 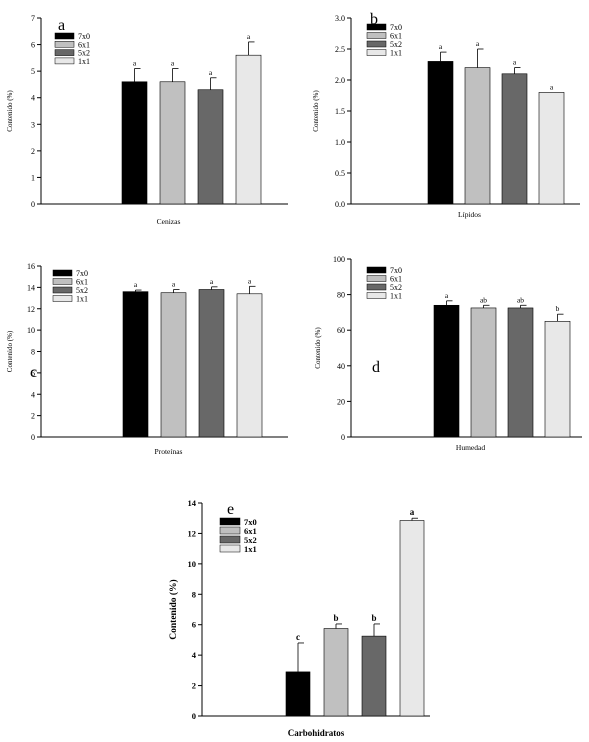 I want to click on significance-letter: c, so click(x=298, y=637).